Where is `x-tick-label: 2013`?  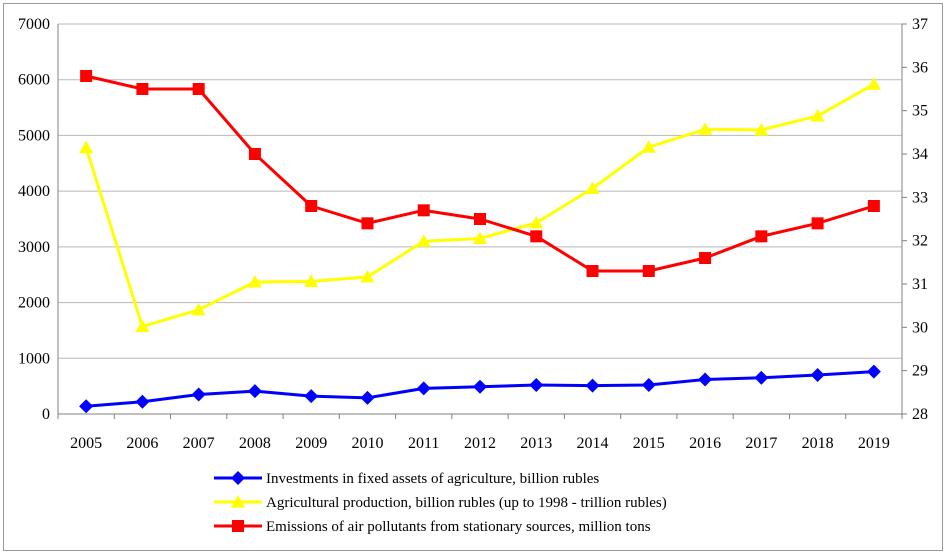
x-tick-label: 2013 is located at coordinates (536, 443).